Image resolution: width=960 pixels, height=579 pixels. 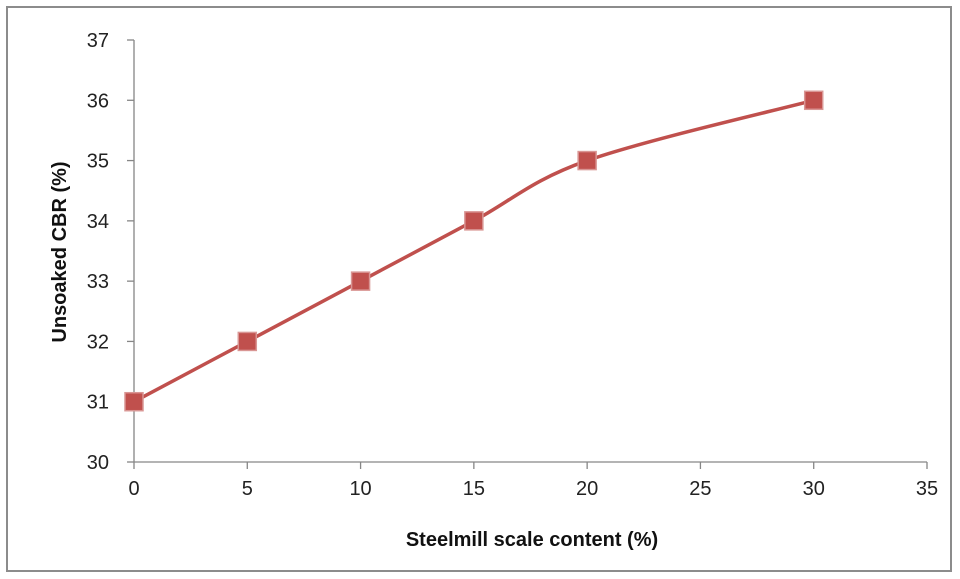 What do you see at coordinates (98, 222) in the screenshot?
I see `y-tick-label: 34` at bounding box center [98, 222].